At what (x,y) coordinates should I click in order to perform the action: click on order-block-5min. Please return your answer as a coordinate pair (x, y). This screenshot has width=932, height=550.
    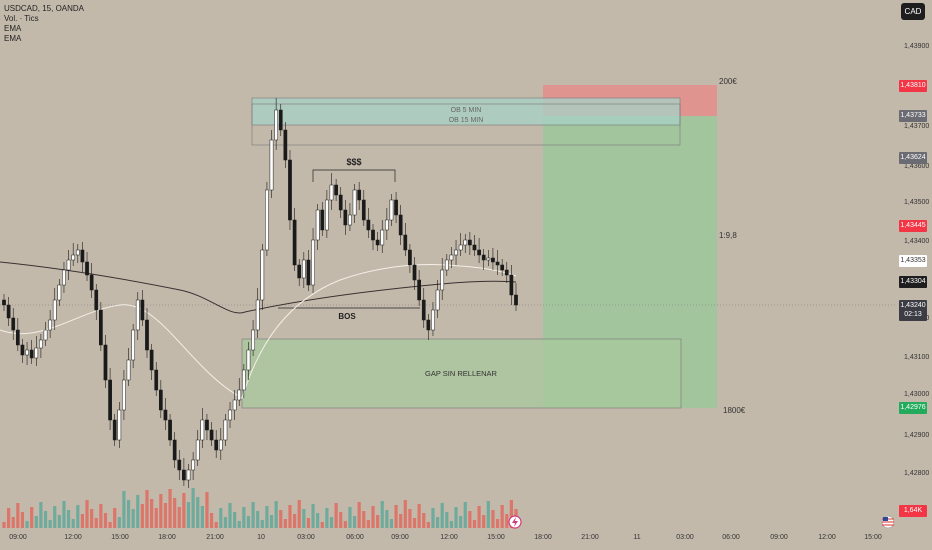
    Looking at the image, I should click on (466, 111).